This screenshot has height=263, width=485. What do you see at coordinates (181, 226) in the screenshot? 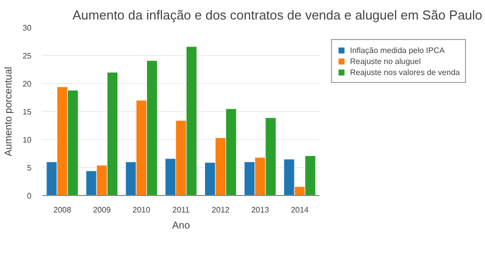
I see `x-axis-title: Ano` at bounding box center [181, 226].